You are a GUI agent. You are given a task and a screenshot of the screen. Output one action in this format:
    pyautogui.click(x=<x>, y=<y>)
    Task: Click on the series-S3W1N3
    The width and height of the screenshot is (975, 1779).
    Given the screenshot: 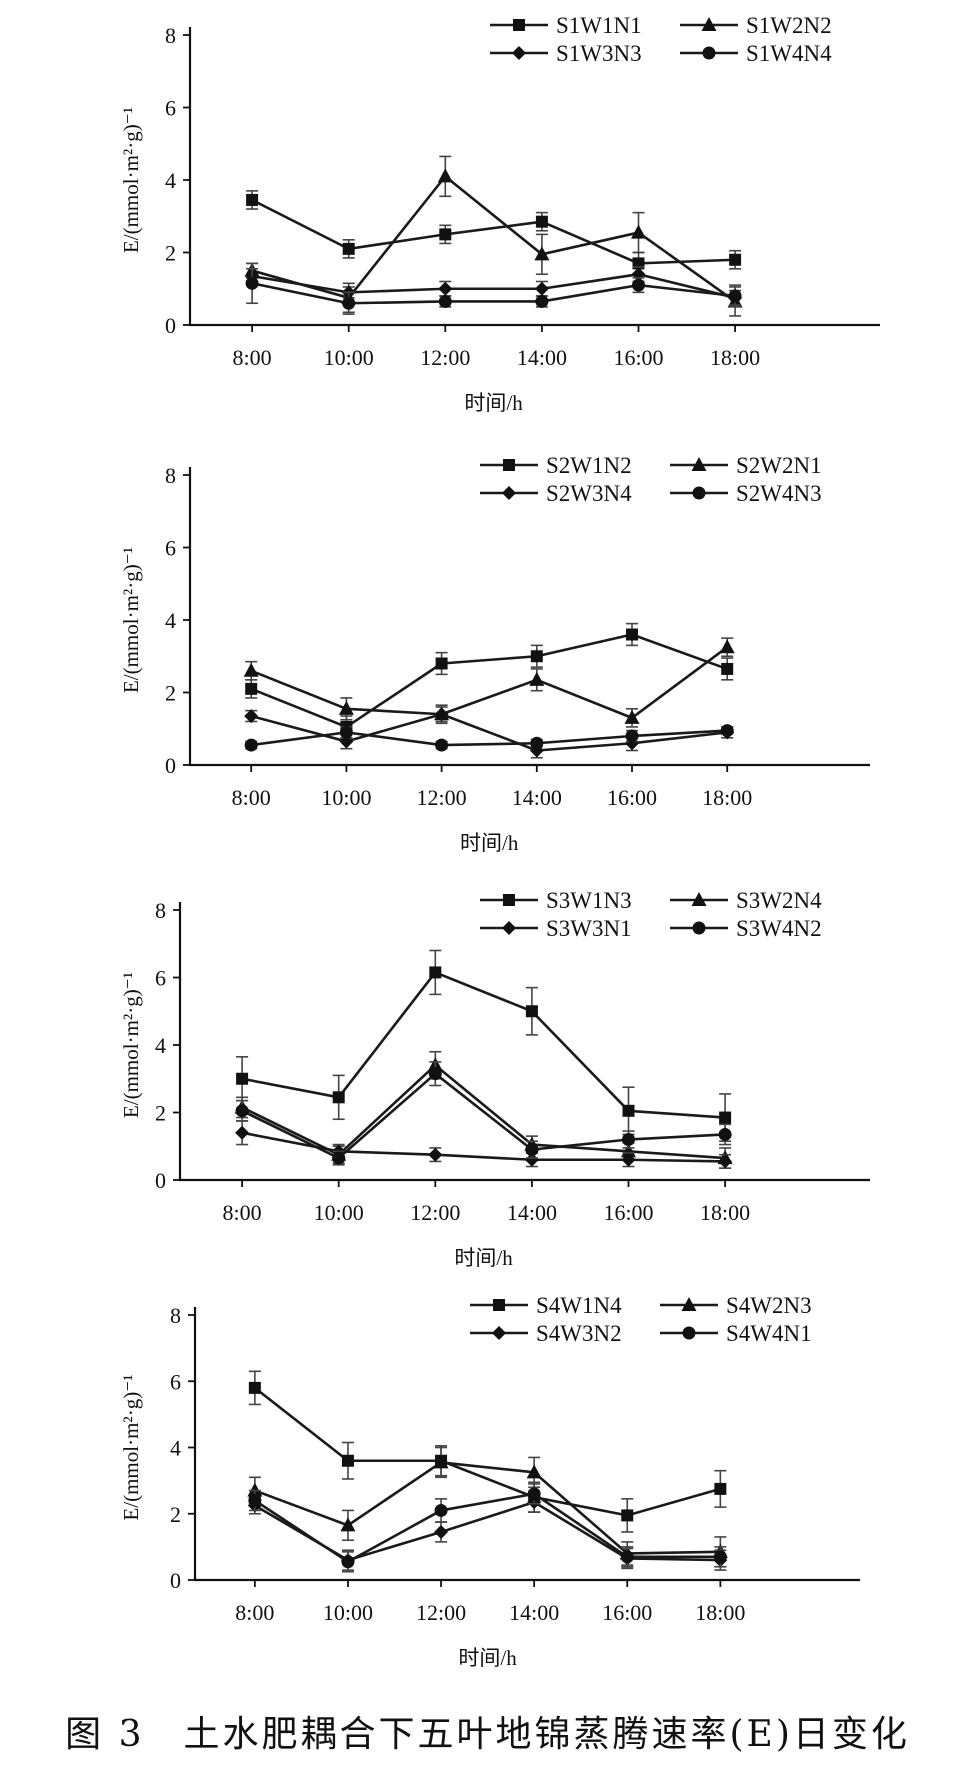 What is the action you would take?
    pyautogui.click(x=484, y=1045)
    